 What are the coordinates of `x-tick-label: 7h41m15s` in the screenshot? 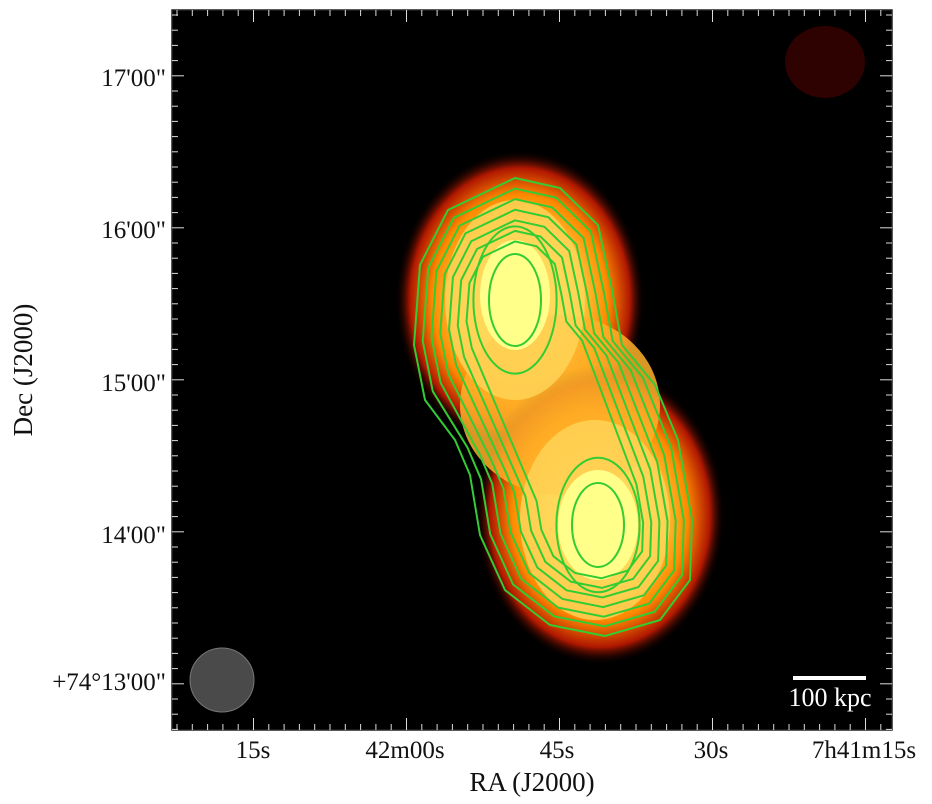 It's located at (864, 750).